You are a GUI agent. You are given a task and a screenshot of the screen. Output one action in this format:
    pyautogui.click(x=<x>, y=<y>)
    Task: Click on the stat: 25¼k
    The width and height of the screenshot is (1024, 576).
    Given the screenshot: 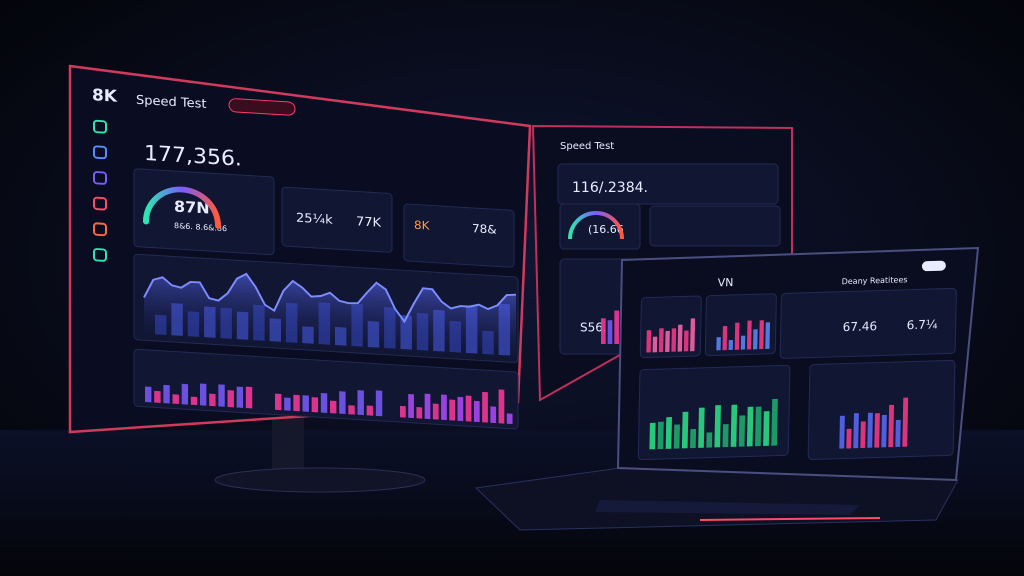 What is the action you would take?
    pyautogui.click(x=314, y=218)
    